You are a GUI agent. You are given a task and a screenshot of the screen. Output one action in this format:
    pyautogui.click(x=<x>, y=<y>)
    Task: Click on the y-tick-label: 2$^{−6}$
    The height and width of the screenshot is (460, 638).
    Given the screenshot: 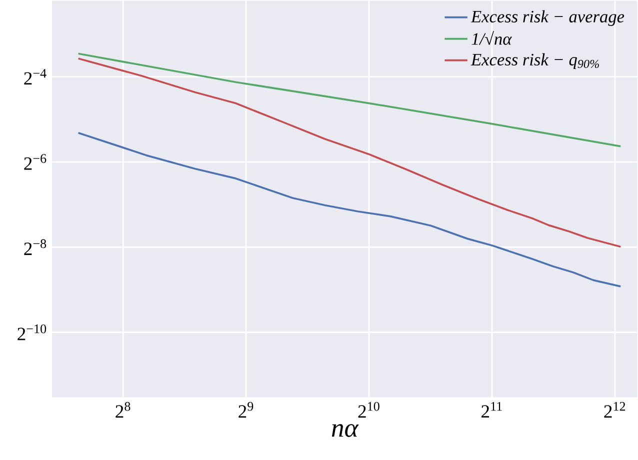 What is the action you would take?
    pyautogui.click(x=35, y=162)
    